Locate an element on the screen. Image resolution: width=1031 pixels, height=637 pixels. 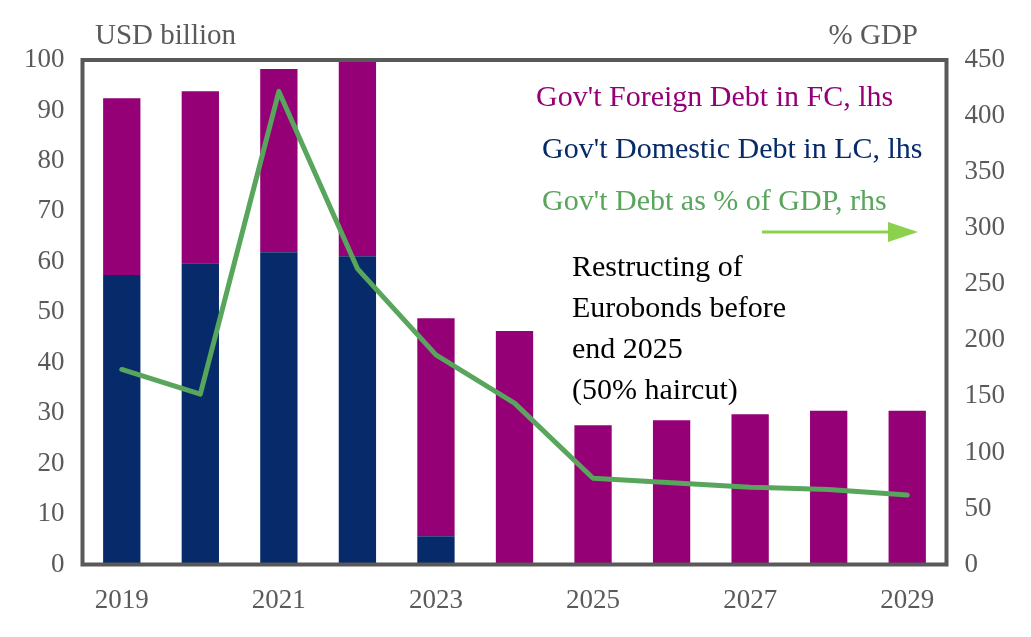
annotation: Restructing of Eurobonds before end 2025 (50% haircut) is located at coordinates (679, 327).